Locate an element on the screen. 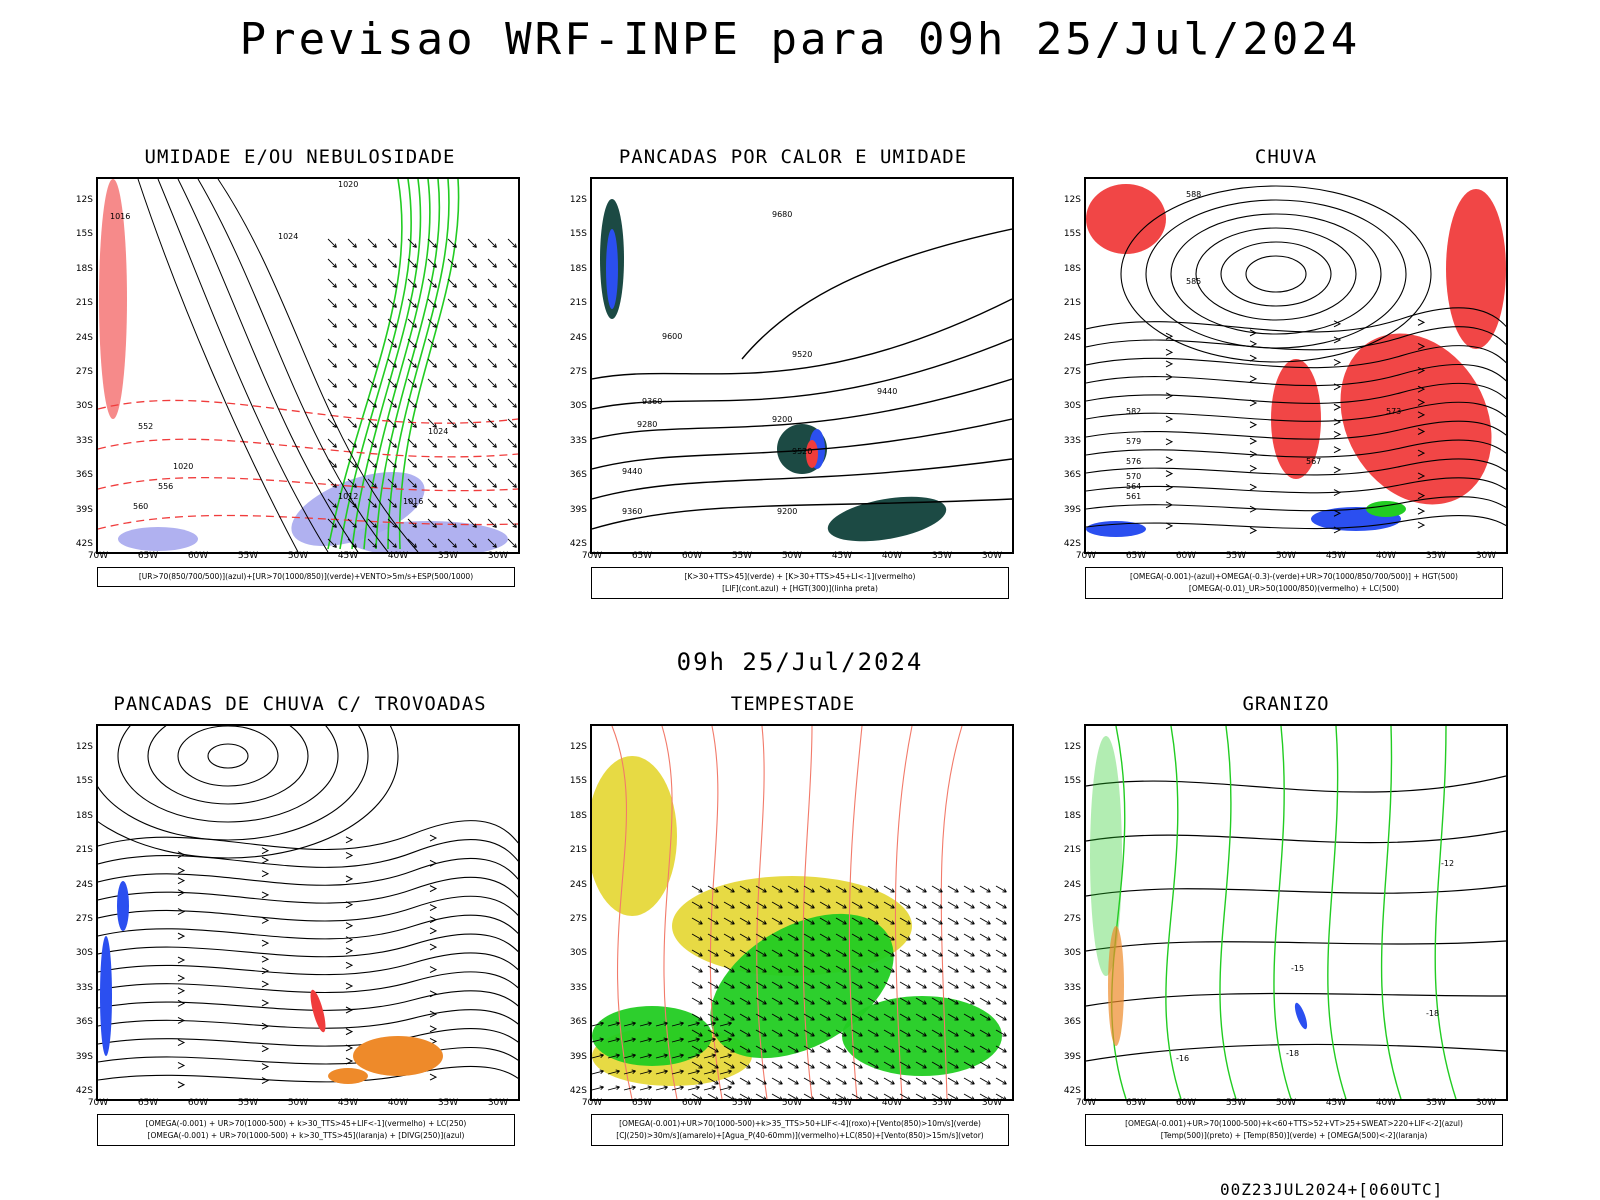  latitude-tick-label: 21S is located at coordinates (578, 303).